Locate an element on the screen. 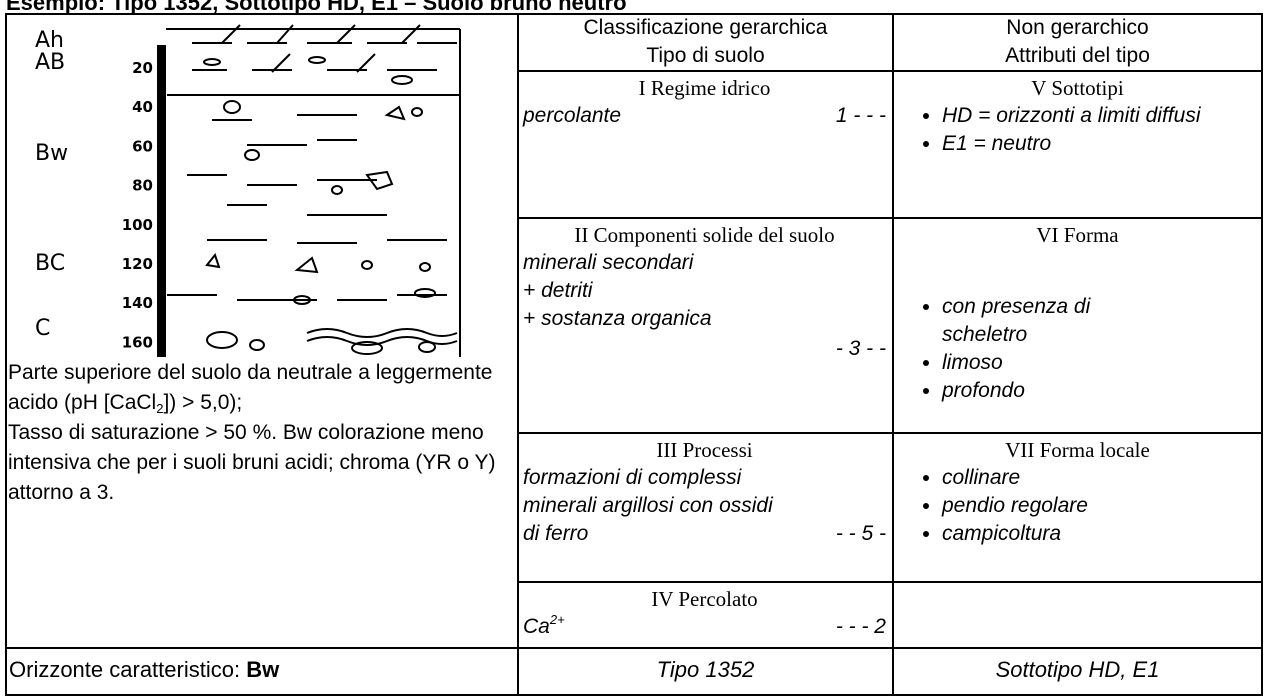 This screenshot has height=696, width=1267. depth-label: 80 is located at coordinates (142, 186).